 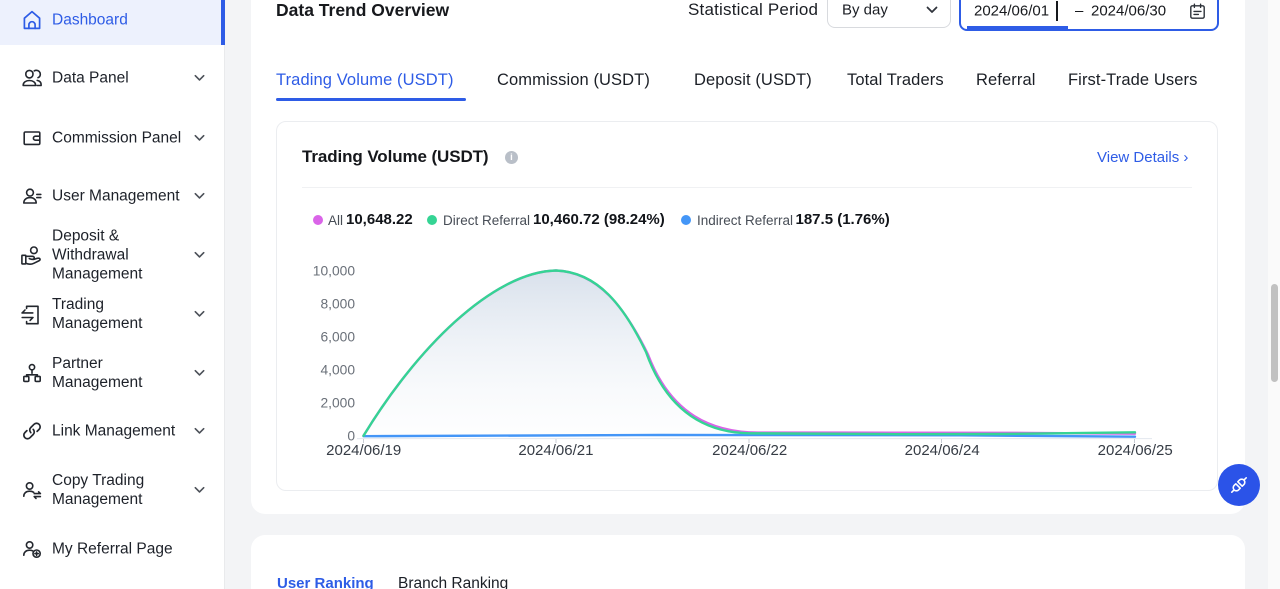 What do you see at coordinates (555, 450) in the screenshot?
I see `svg-text: 2024/06/21` at bounding box center [555, 450].